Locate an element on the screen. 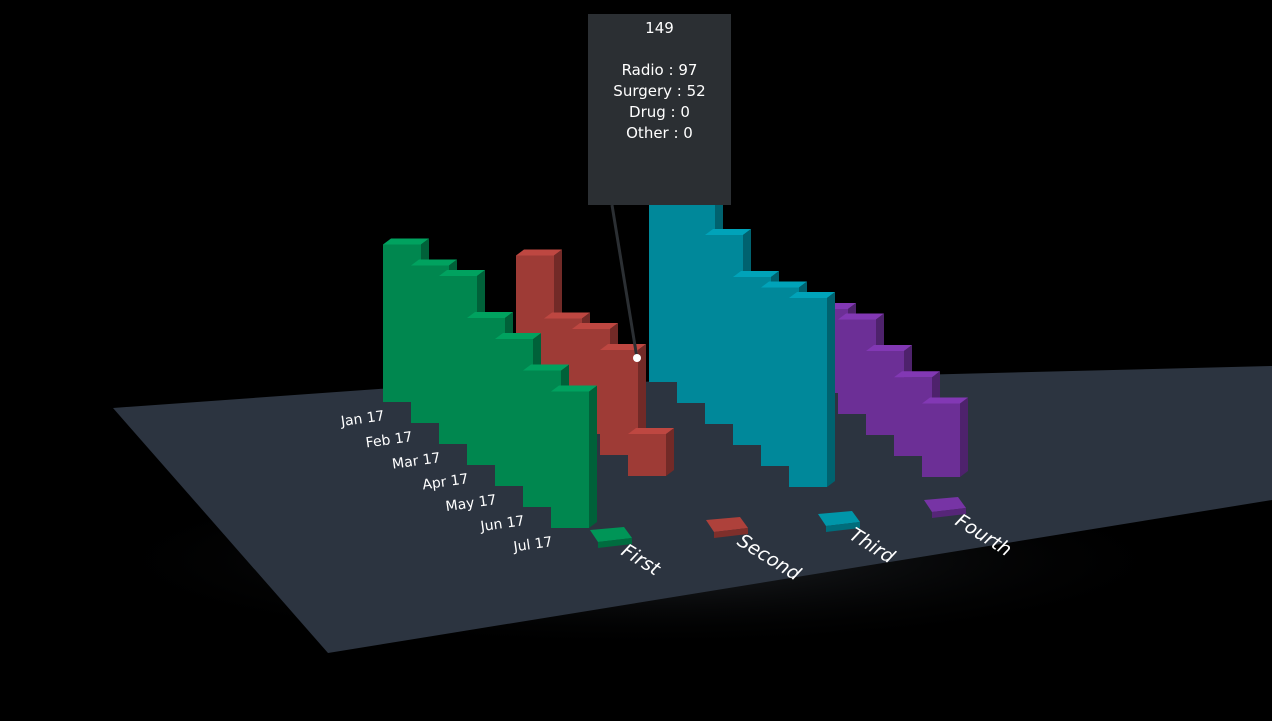 The height and width of the screenshot is (721, 1272). bar-second-4-top is located at coordinates (651, 431).